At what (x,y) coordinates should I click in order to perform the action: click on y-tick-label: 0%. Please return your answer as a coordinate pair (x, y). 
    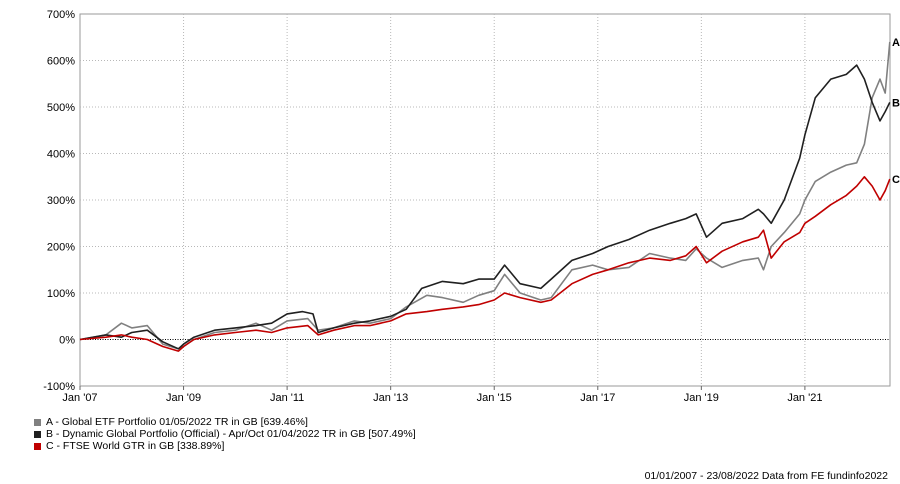
    Looking at the image, I should click on (67, 341).